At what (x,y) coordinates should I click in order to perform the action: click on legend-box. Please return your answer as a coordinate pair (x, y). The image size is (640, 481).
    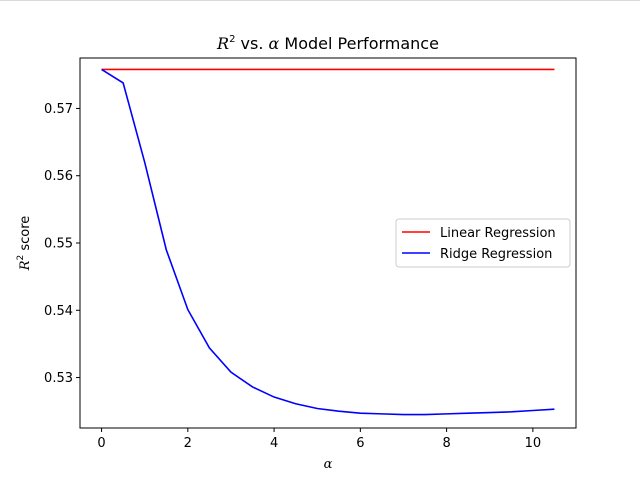
    Looking at the image, I should click on (483, 243).